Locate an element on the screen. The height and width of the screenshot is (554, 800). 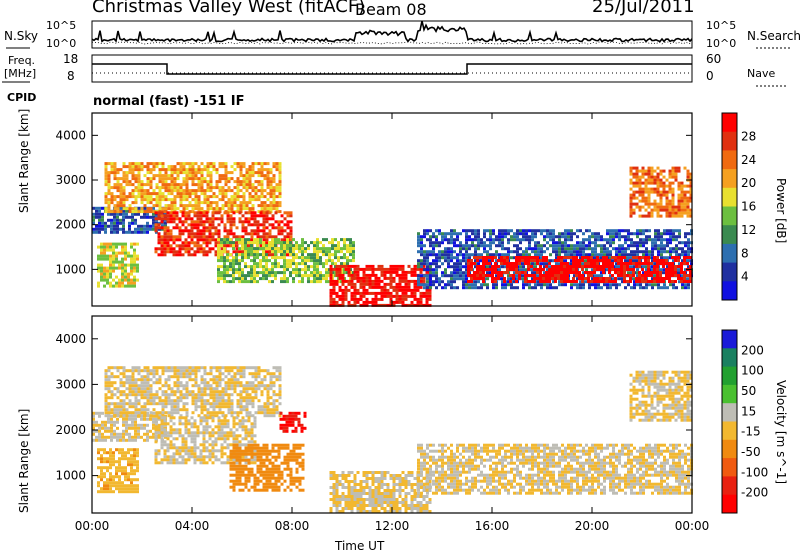
noise-tick-right-top: 10^5 is located at coordinates (721, 25).